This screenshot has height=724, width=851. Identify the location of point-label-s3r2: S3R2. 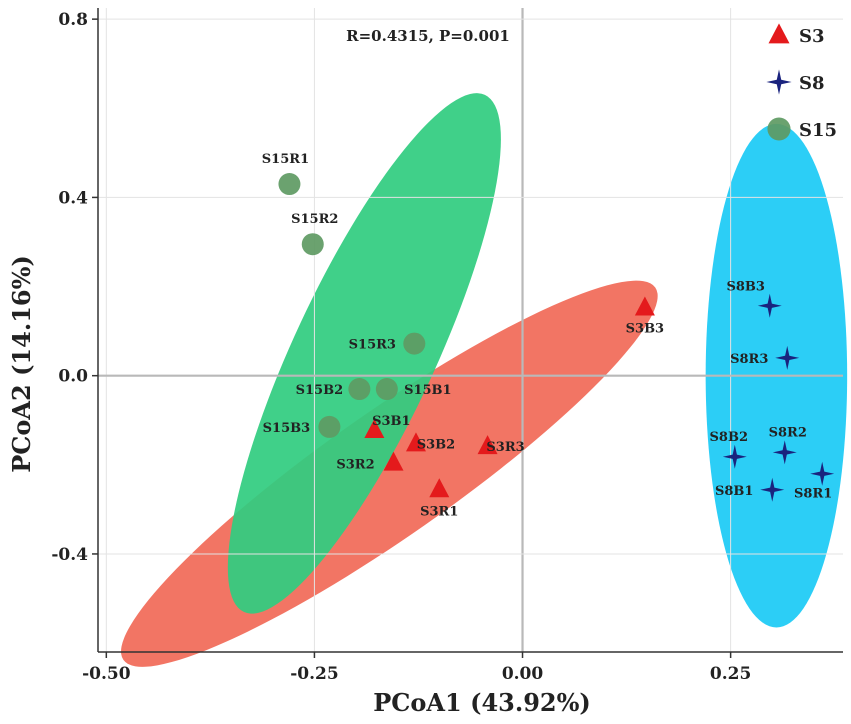
(355, 465).